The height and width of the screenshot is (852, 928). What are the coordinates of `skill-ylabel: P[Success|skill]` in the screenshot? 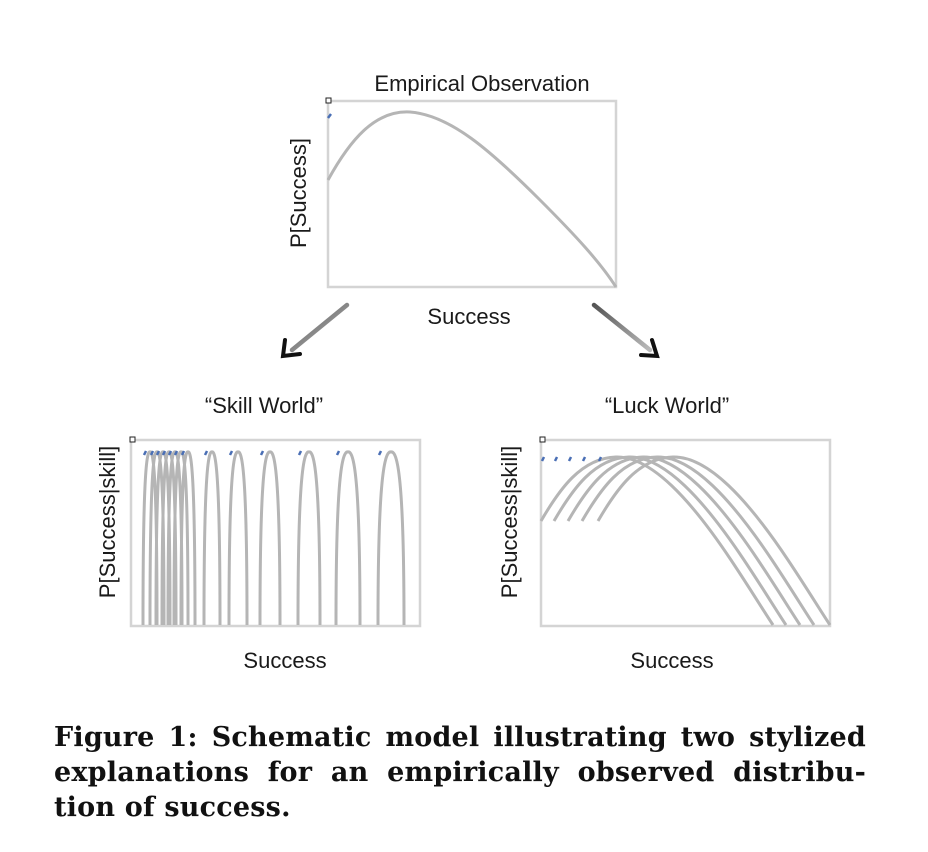 It's located at (107, 522).